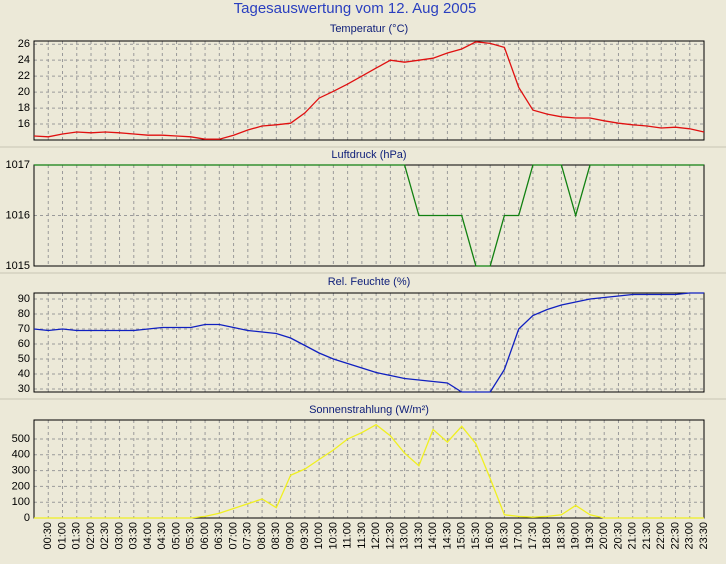 Image resolution: width=726 pixels, height=564 pixels. Describe the element at coordinates (21, 439) in the screenshot. I see `y-tick-label: 500` at that location.